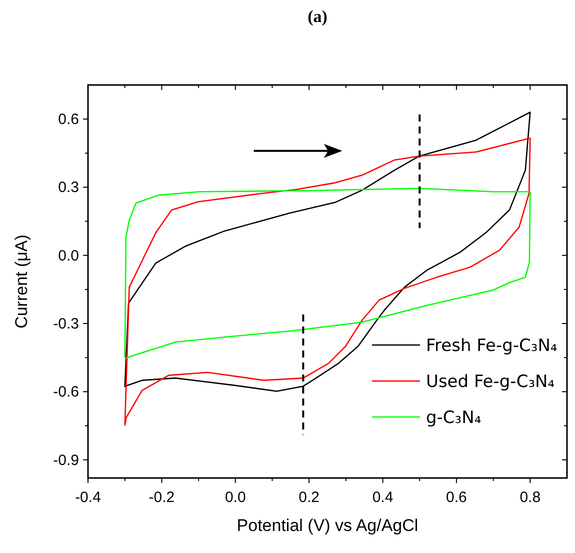  I want to click on legend-label: g-C₃N₄, so click(454, 418).